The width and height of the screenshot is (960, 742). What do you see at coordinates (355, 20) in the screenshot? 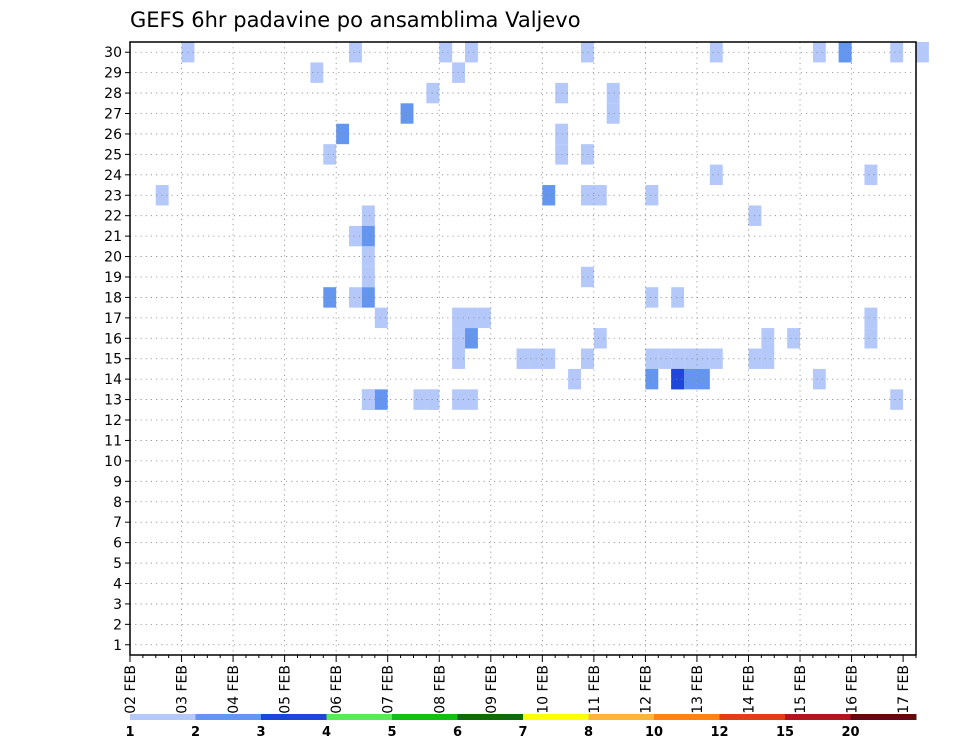
I see `chart-title: GEFS 6hr padavine po ansamblima Valjevo` at bounding box center [355, 20].